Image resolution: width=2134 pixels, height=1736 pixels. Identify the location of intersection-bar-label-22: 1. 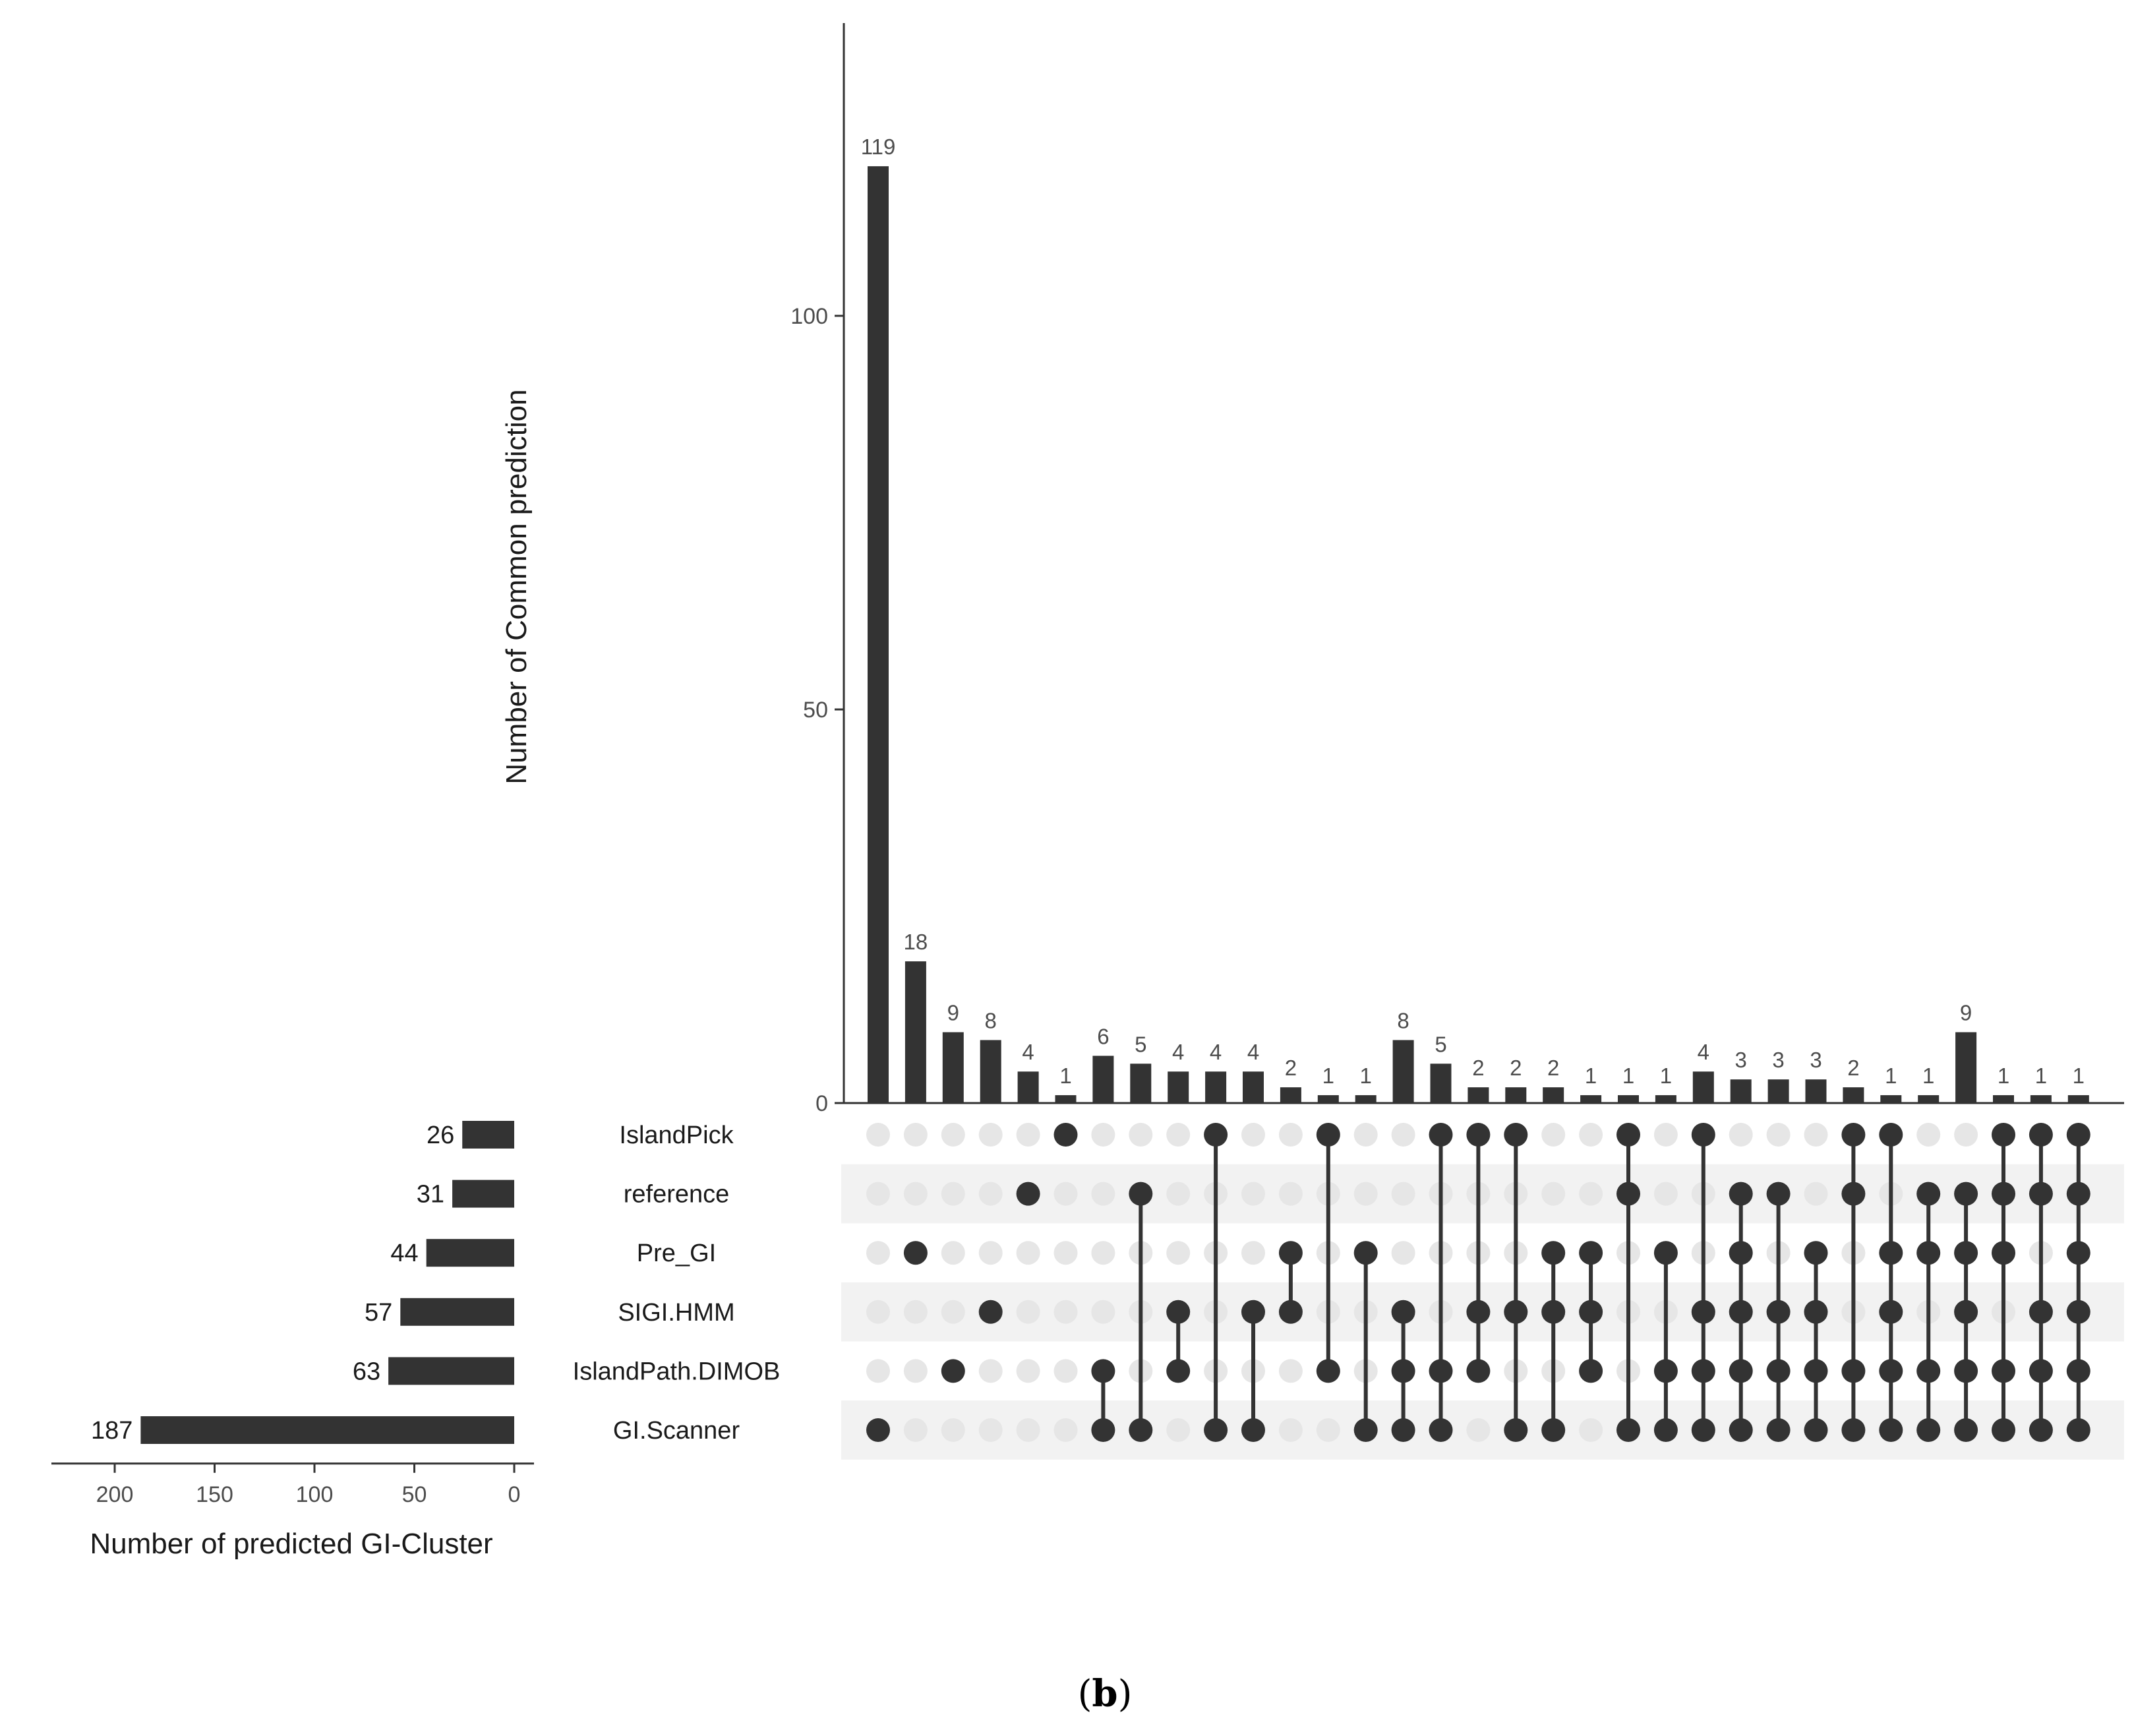
(1666, 1075).